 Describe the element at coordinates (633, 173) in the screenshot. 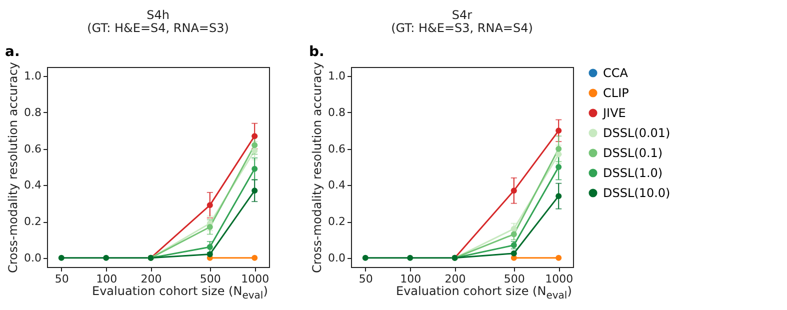

I see `legend-label: DSSL(1.0)` at that location.